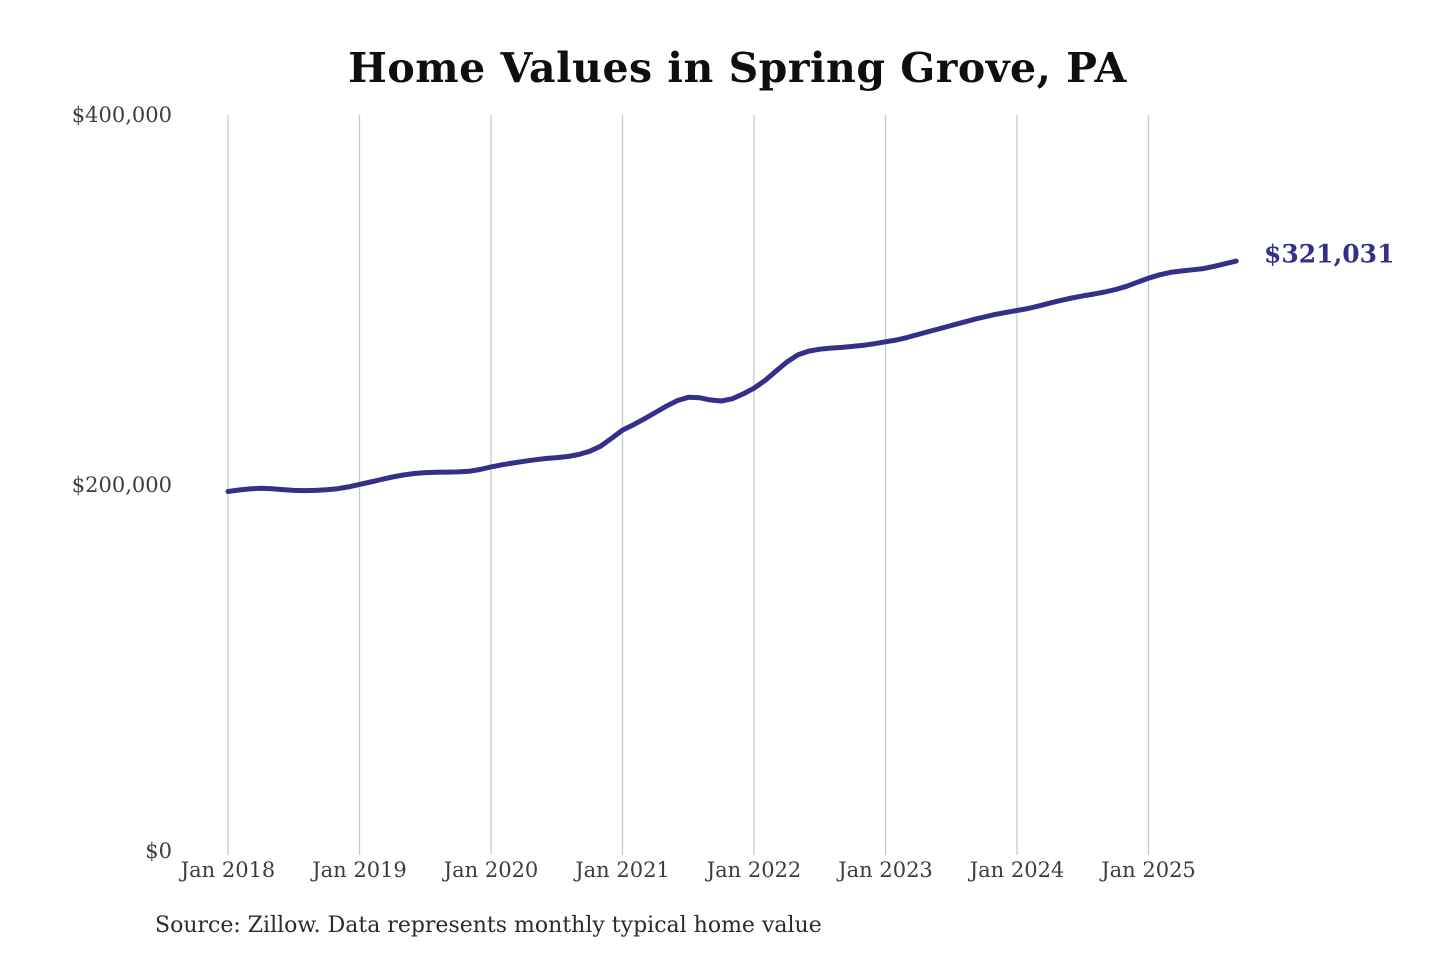 The width and height of the screenshot is (1440, 960). What do you see at coordinates (359, 870) in the screenshot?
I see `x-axis-tick-label: Jan 2019` at bounding box center [359, 870].